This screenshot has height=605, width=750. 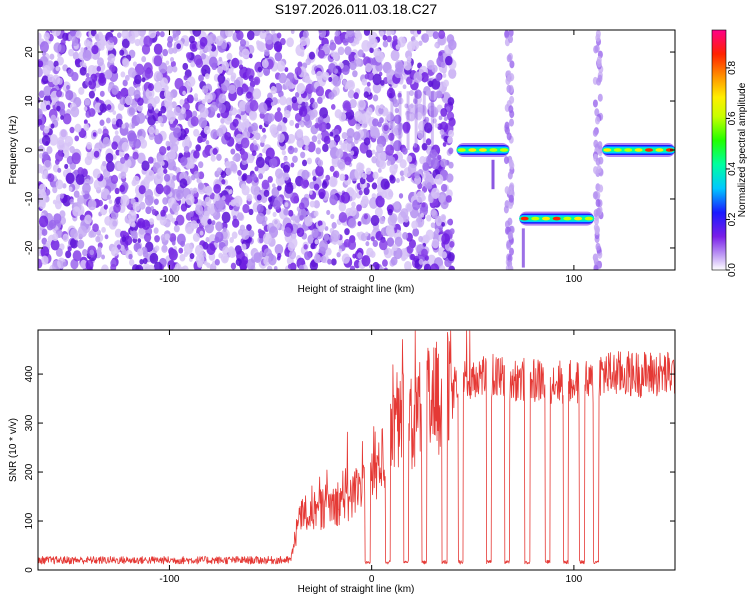 I want to click on colorbar-ticks: 0.0 0.2 0.4 0.6 0.8, so click(x=732, y=169).